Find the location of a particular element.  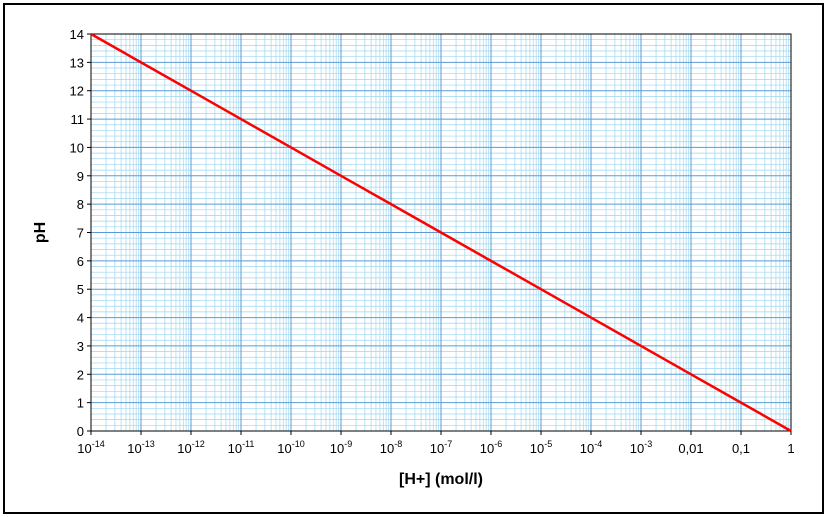

y-axis-title: pH is located at coordinates (40, 232).